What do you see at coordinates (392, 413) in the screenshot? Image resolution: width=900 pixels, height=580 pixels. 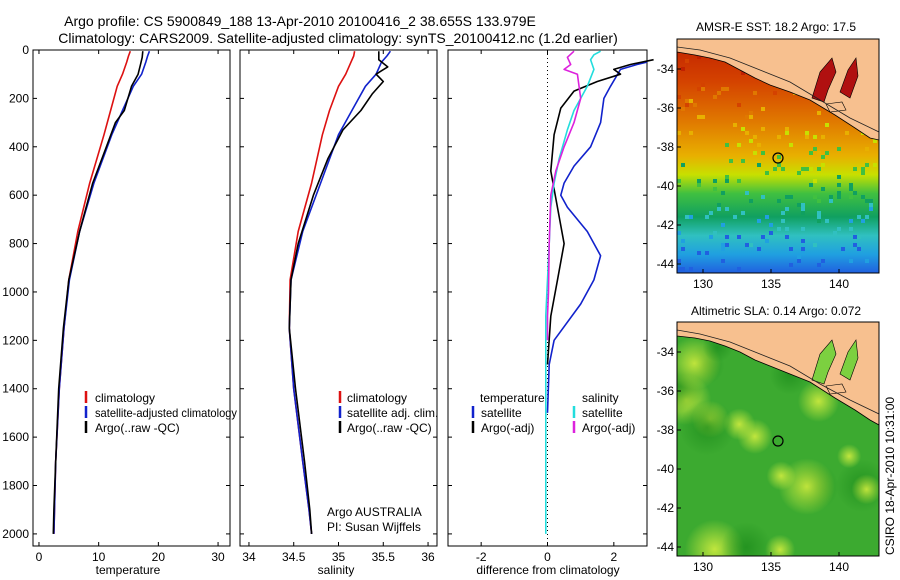 I see `legend-label-satellite-adj: satellite adj. clim.` at bounding box center [392, 413].